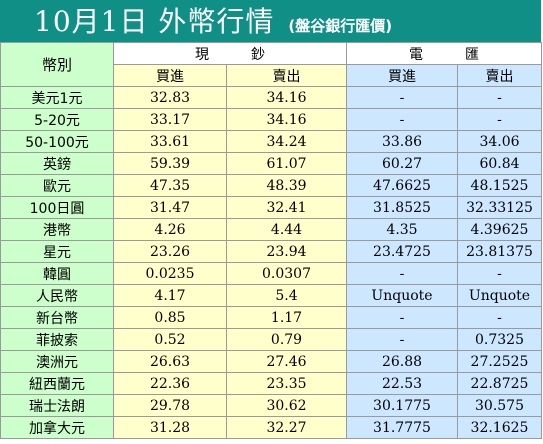 The height and width of the screenshot is (444, 543). I want to click on wire-sell-cell: 22.8725, so click(499, 383).